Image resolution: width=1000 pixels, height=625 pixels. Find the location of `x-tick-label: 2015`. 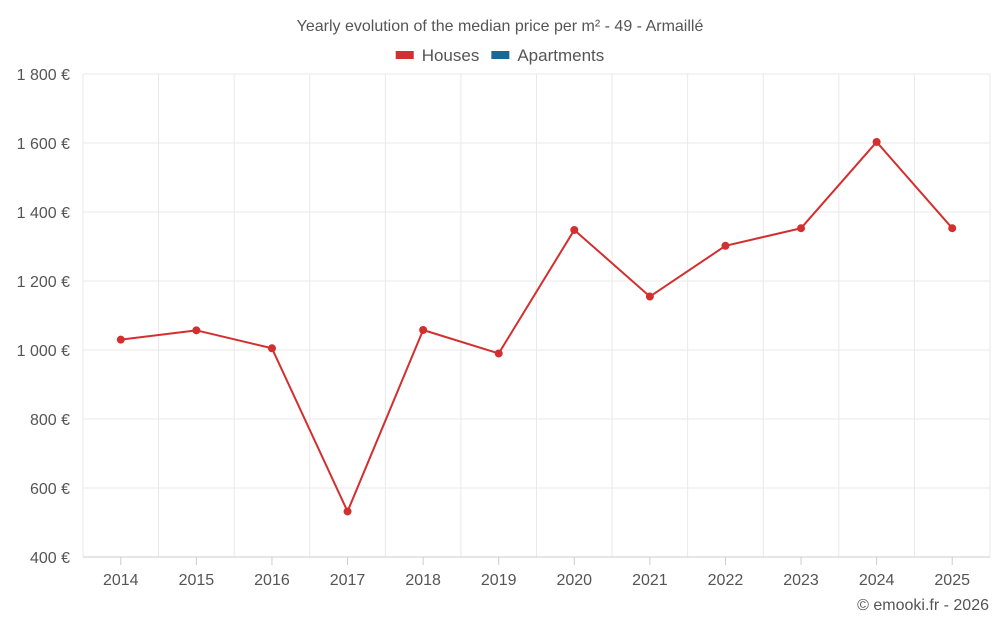

x-tick-label: 2015 is located at coordinates (197, 580).